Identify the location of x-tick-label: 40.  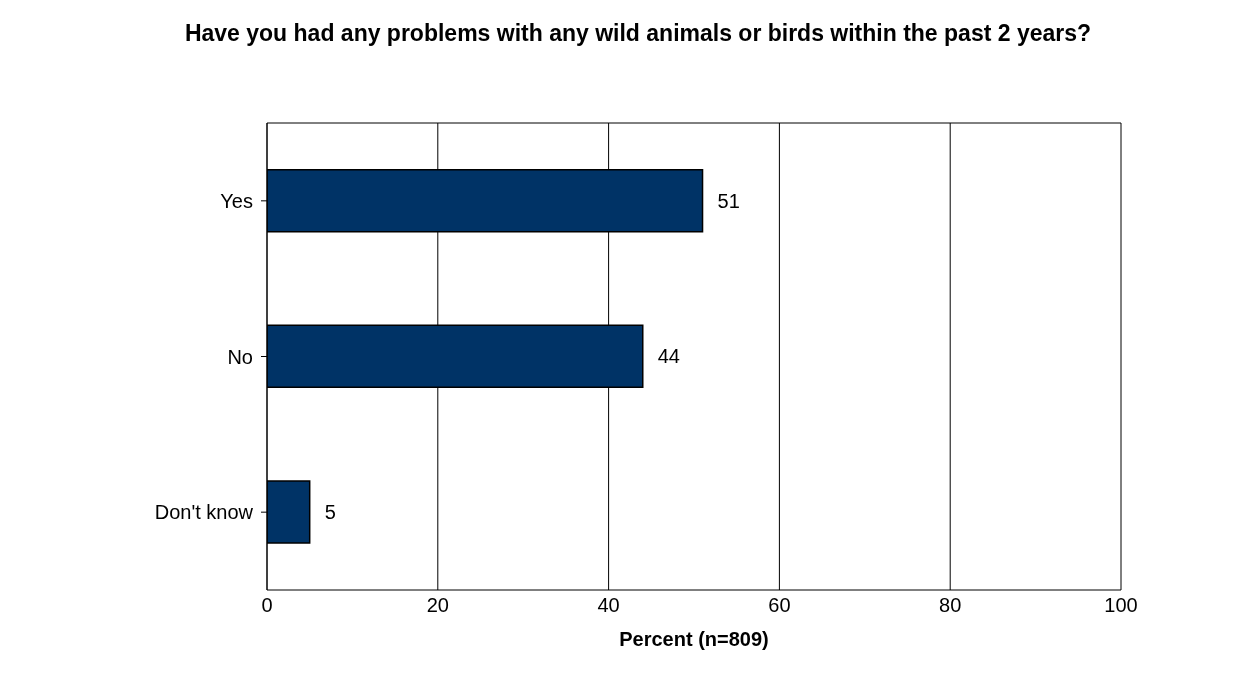
(608, 605).